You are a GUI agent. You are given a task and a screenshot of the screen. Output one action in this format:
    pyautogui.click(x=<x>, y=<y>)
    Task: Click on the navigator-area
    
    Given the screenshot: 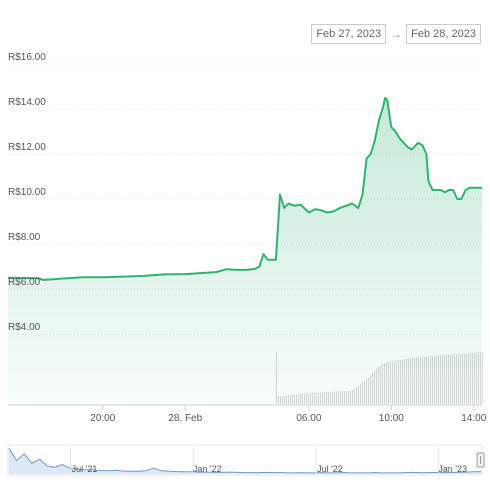 What is the action you would take?
    pyautogui.click(x=245, y=461)
    